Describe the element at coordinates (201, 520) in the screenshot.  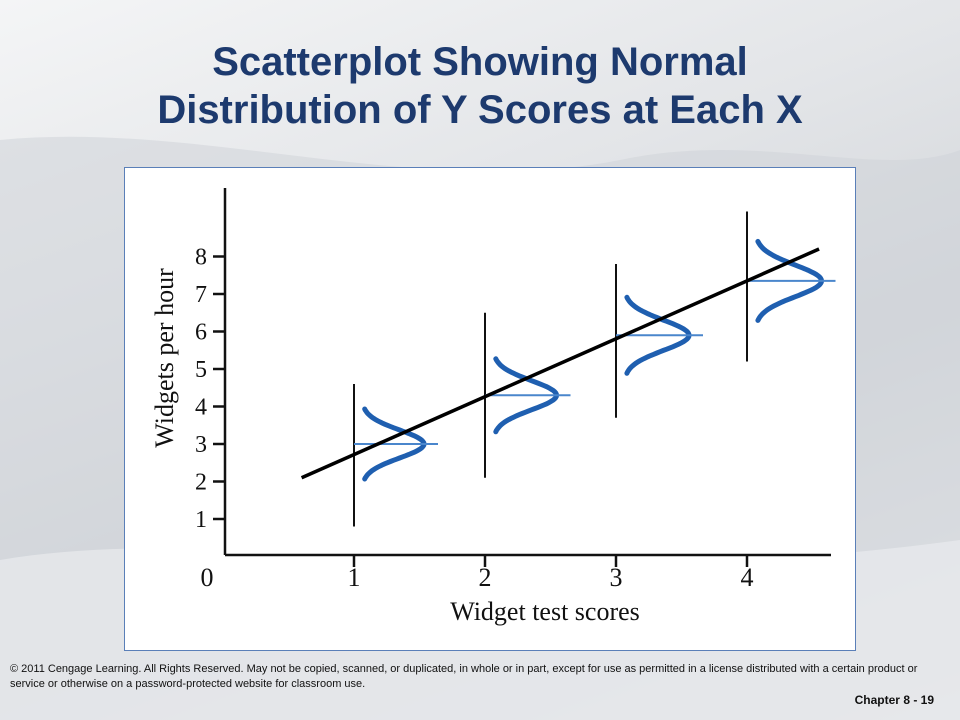
I see `y-tick-label: 1` at that location.